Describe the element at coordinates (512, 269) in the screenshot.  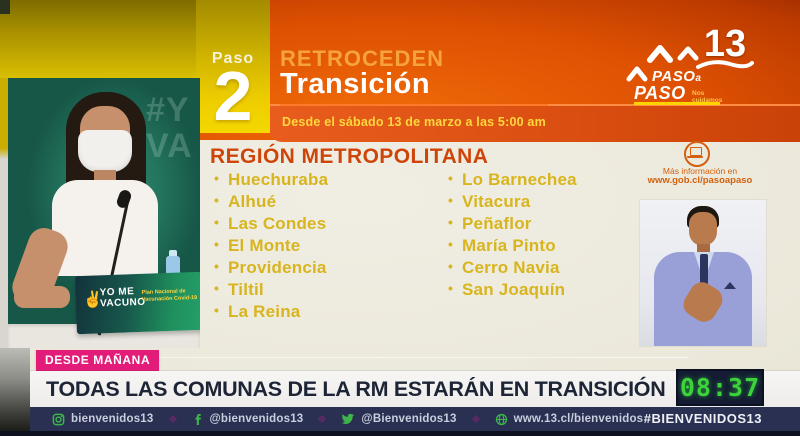
I see `commune-item: Cerro Navia` at that location.